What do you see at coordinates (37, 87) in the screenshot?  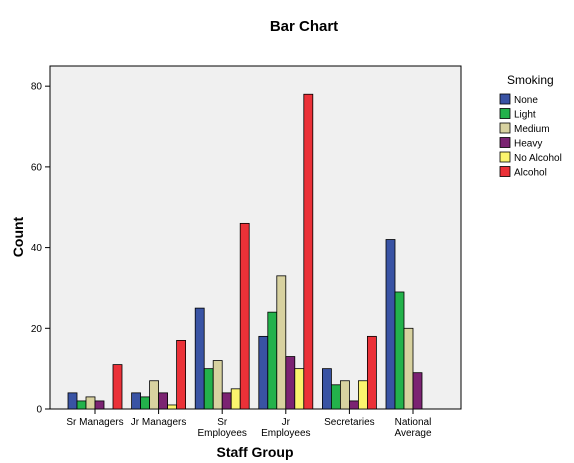 I see `y-tick-label: 80` at bounding box center [37, 87].